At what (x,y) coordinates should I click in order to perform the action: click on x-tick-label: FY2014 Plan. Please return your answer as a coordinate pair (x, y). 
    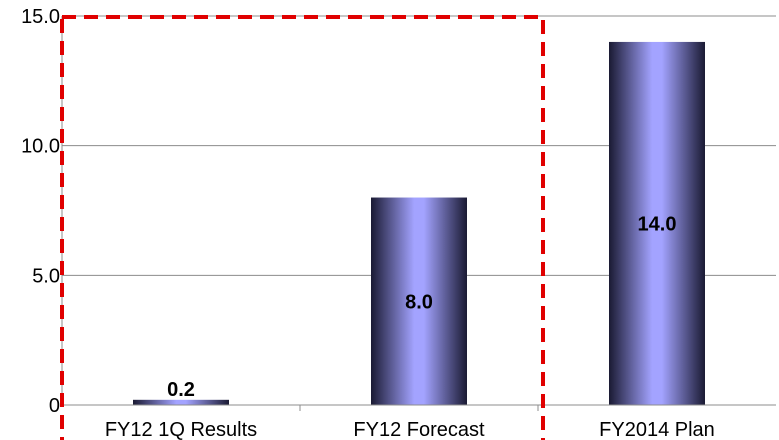
    Looking at the image, I should click on (657, 429).